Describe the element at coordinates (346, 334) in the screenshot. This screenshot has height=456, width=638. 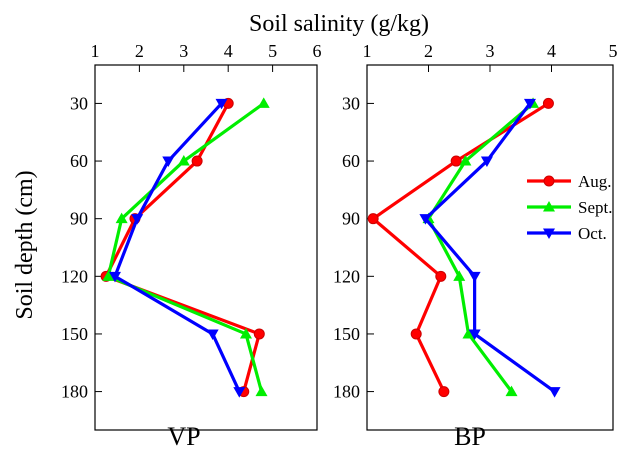
I see `panel-bp-ytick-label: 150` at that location.